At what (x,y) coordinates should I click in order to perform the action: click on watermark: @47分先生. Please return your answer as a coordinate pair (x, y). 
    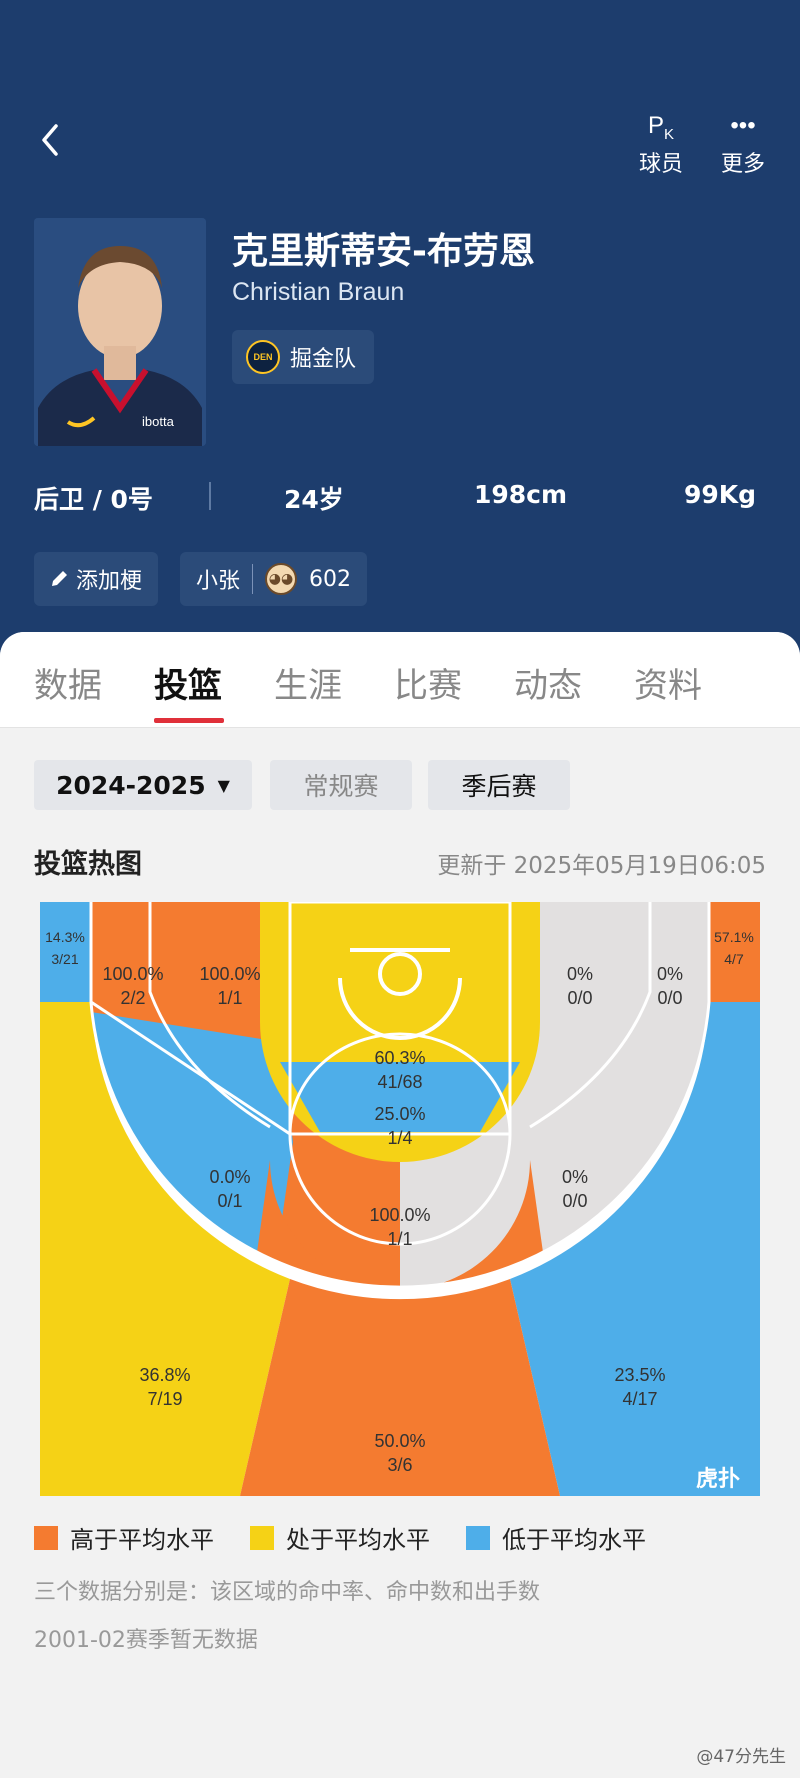
    Looking at the image, I should click on (741, 1757).